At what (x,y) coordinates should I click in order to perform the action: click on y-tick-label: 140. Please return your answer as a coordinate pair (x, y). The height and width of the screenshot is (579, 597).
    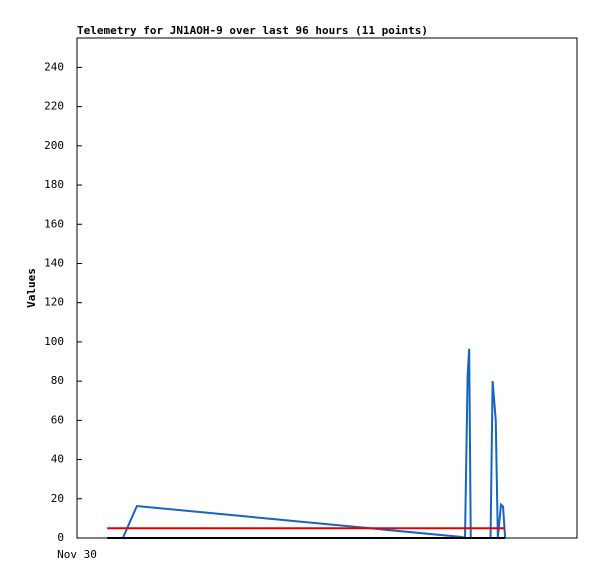
    Looking at the image, I should click on (54, 262).